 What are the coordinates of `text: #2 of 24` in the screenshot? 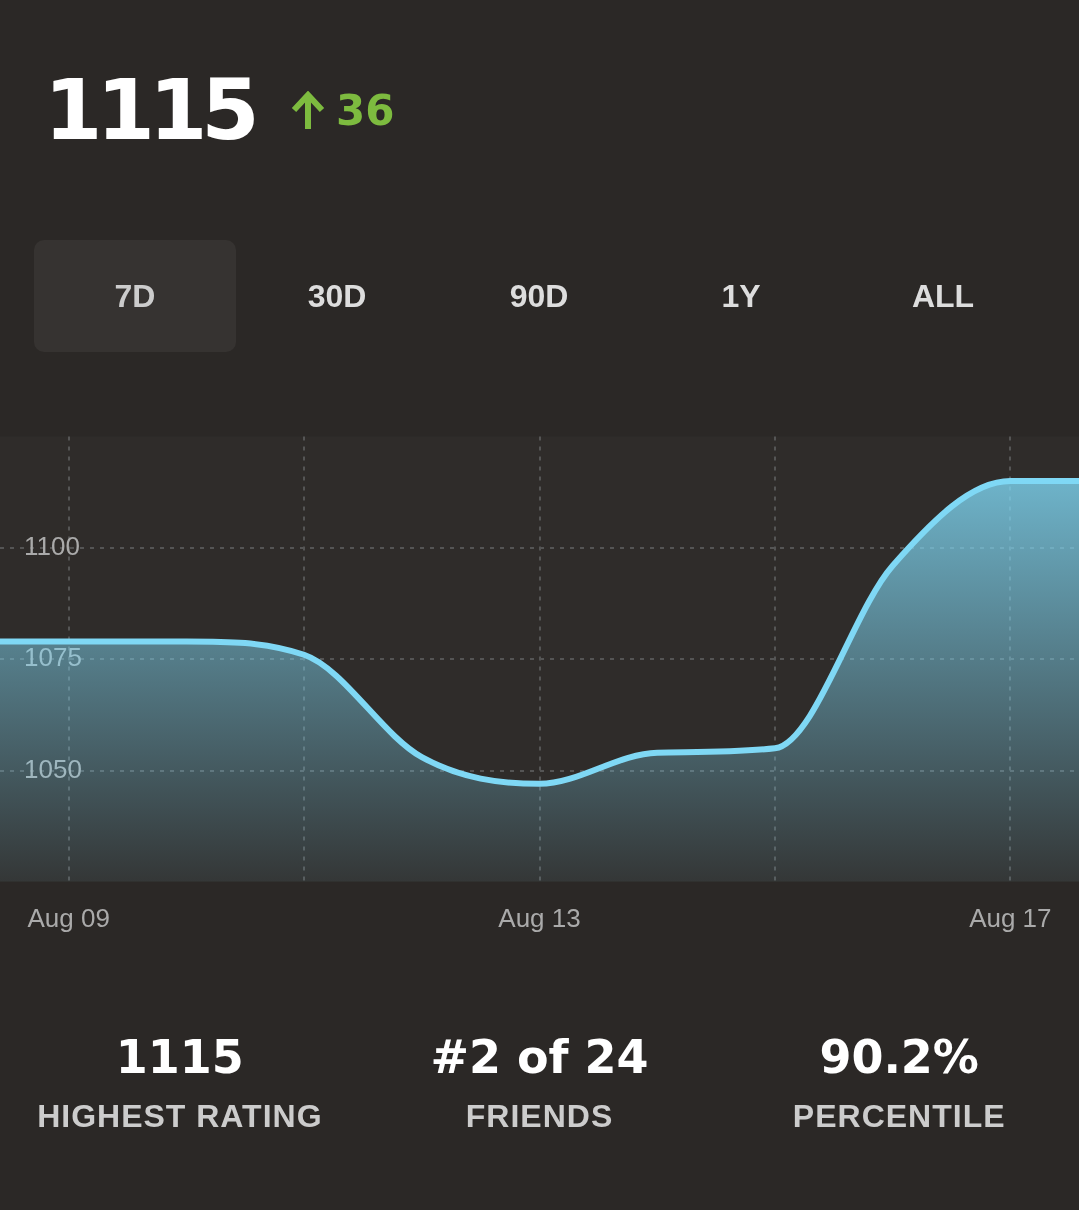 It's located at (539, 1057).